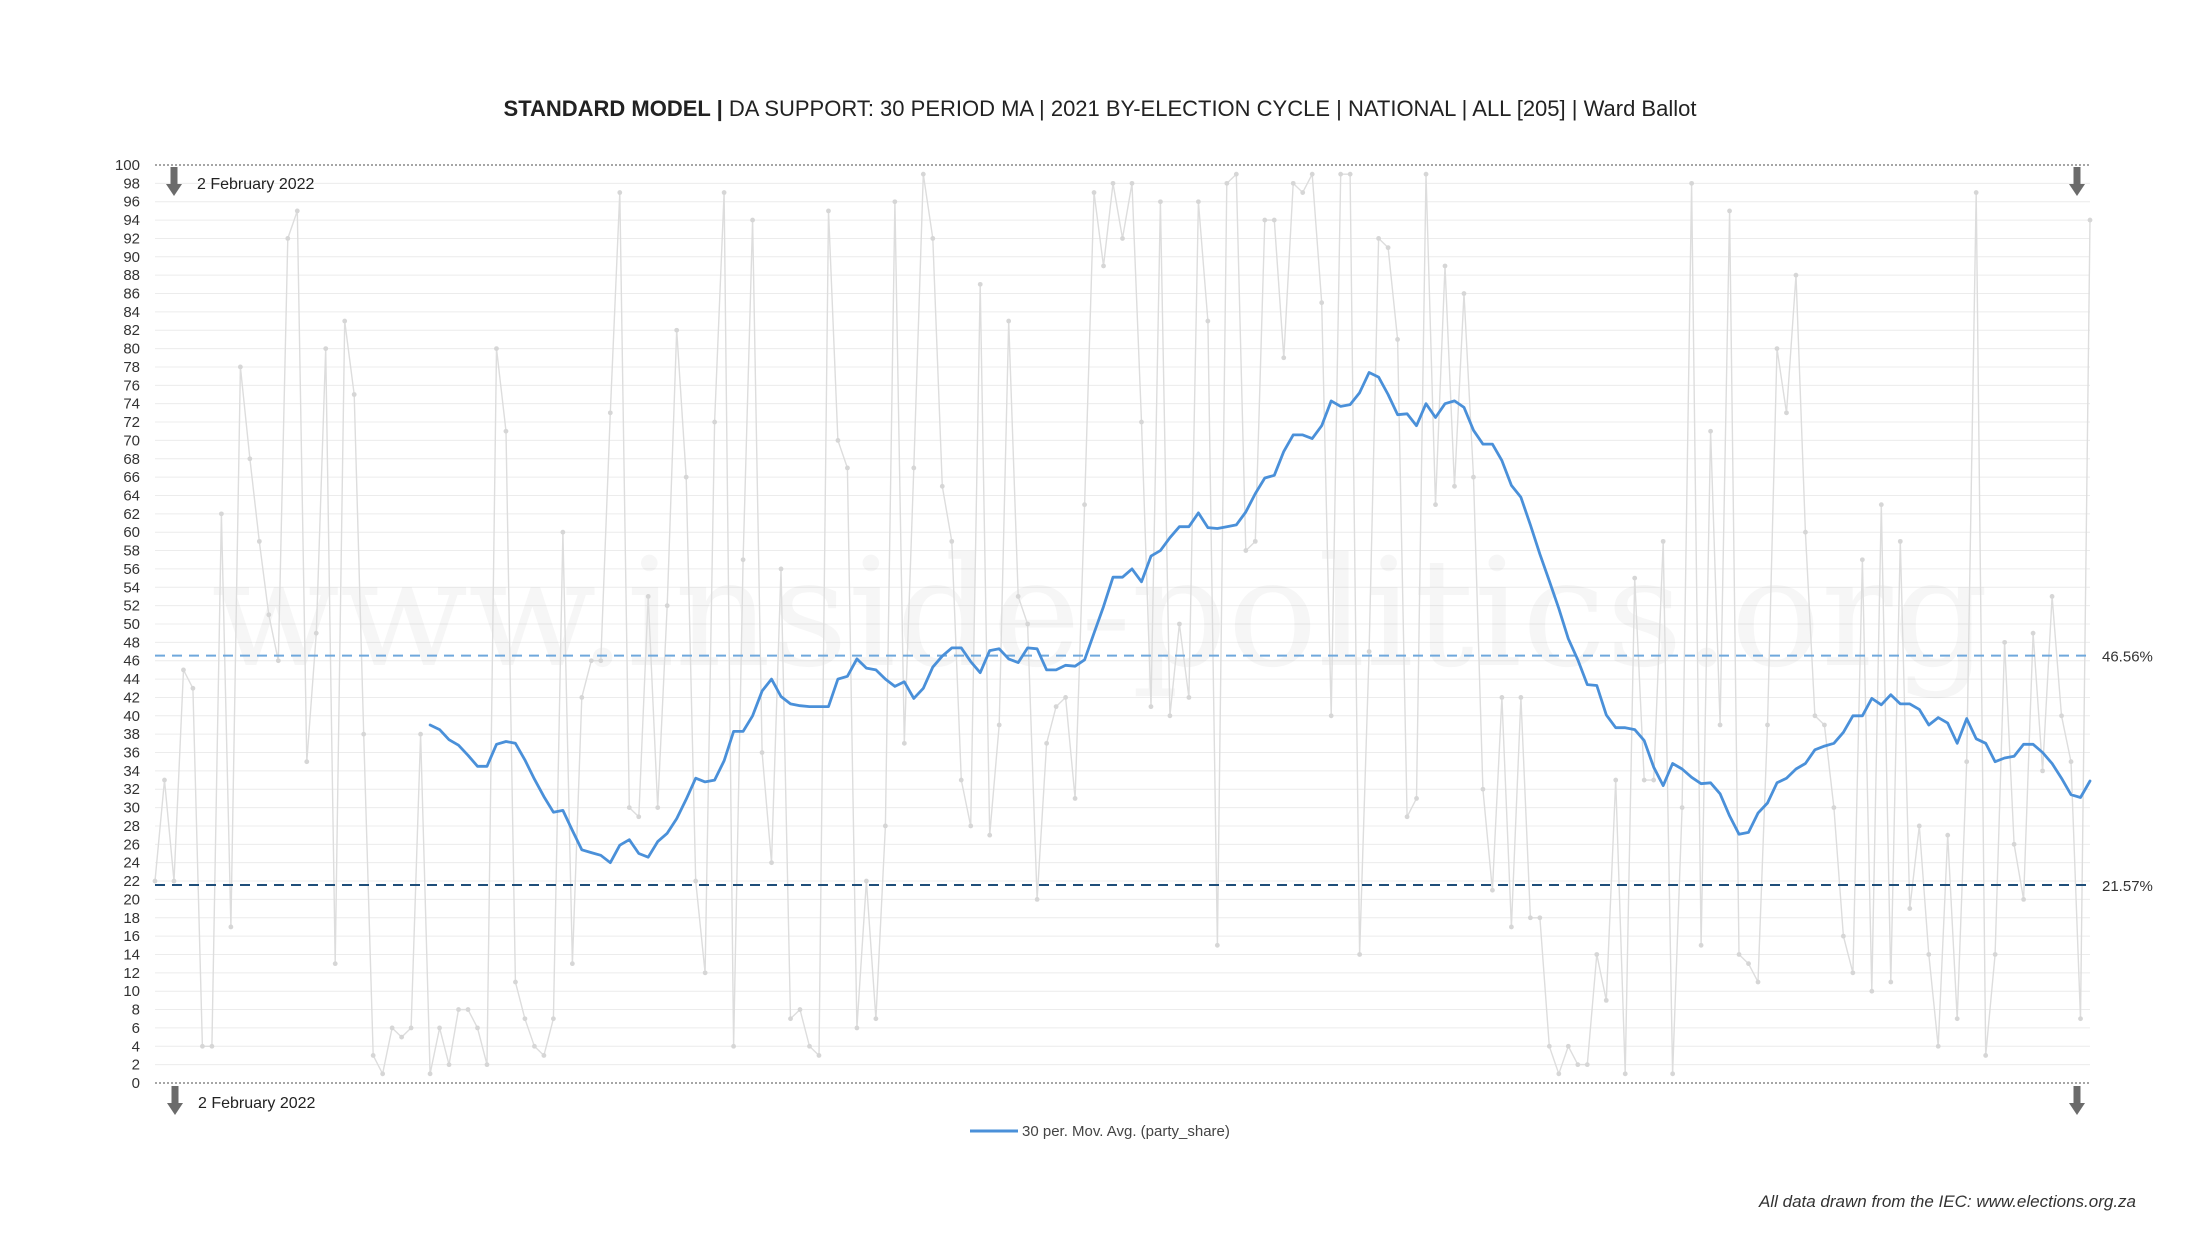 The height and width of the screenshot is (1238, 2200). What do you see at coordinates (131, 642) in the screenshot?
I see `y-tick-label: 48` at bounding box center [131, 642].